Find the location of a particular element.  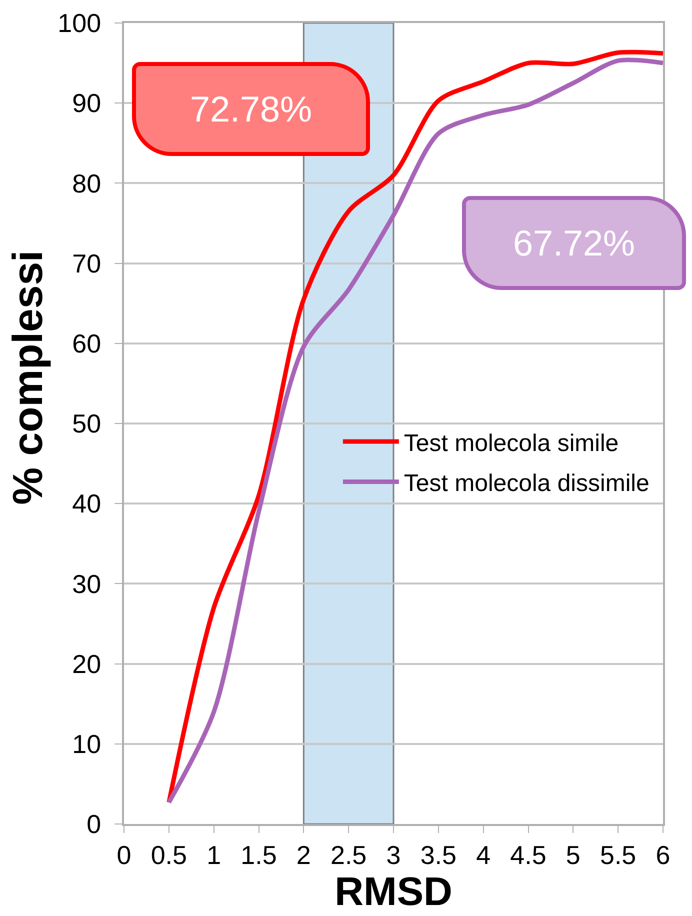

legend-label: Test molecola dissimile is located at coordinates (527, 484).